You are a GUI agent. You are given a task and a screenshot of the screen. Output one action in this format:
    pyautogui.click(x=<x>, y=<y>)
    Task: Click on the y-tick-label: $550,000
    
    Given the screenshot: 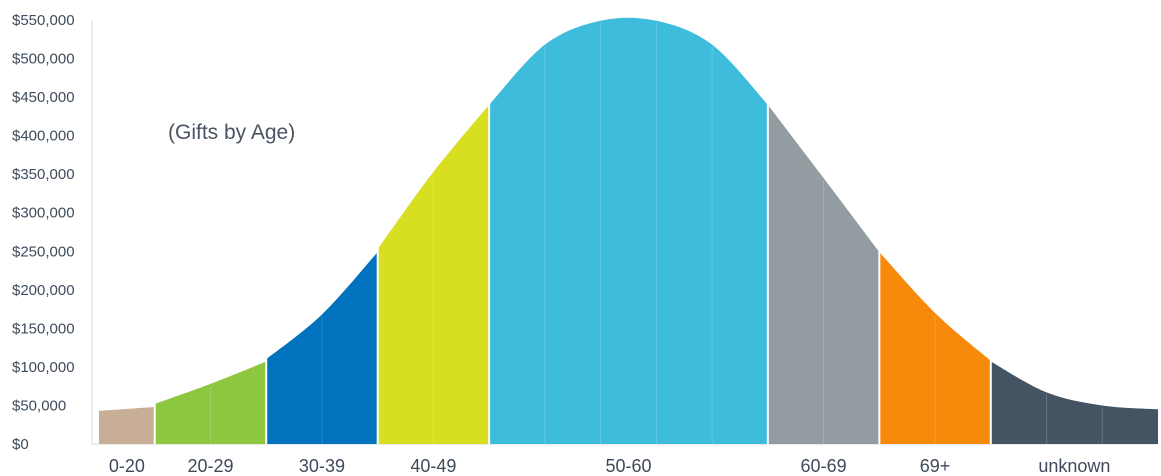 What is the action you would take?
    pyautogui.click(x=43, y=20)
    